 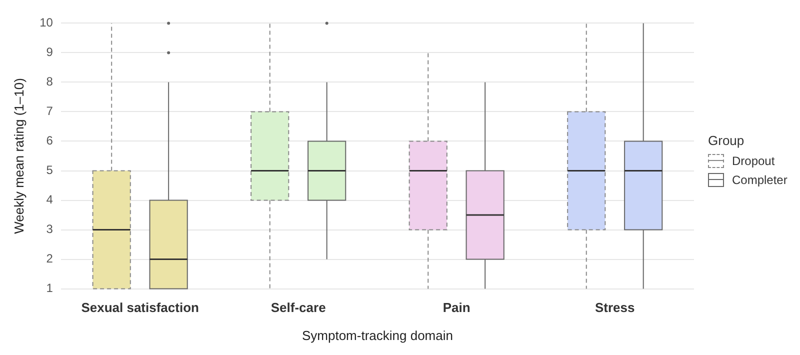 What do you see at coordinates (456, 308) in the screenshot?
I see `x-tick-label: Pain` at bounding box center [456, 308].